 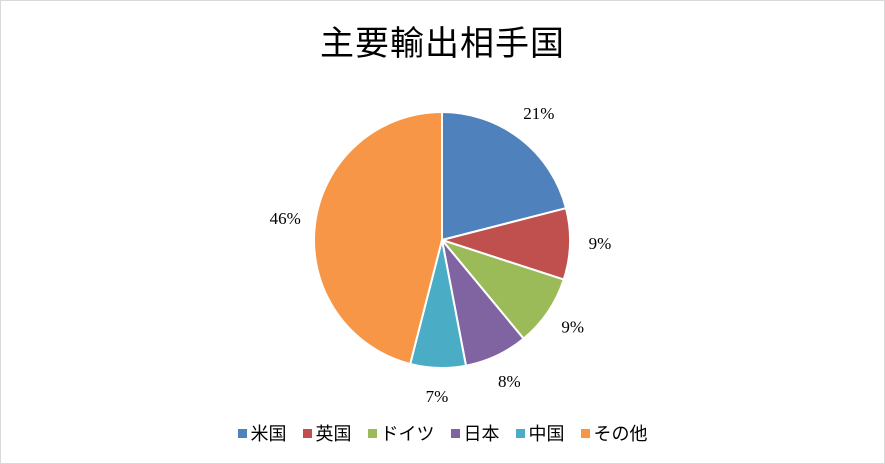 I want to click on legend-item: 日本, so click(x=475, y=433).